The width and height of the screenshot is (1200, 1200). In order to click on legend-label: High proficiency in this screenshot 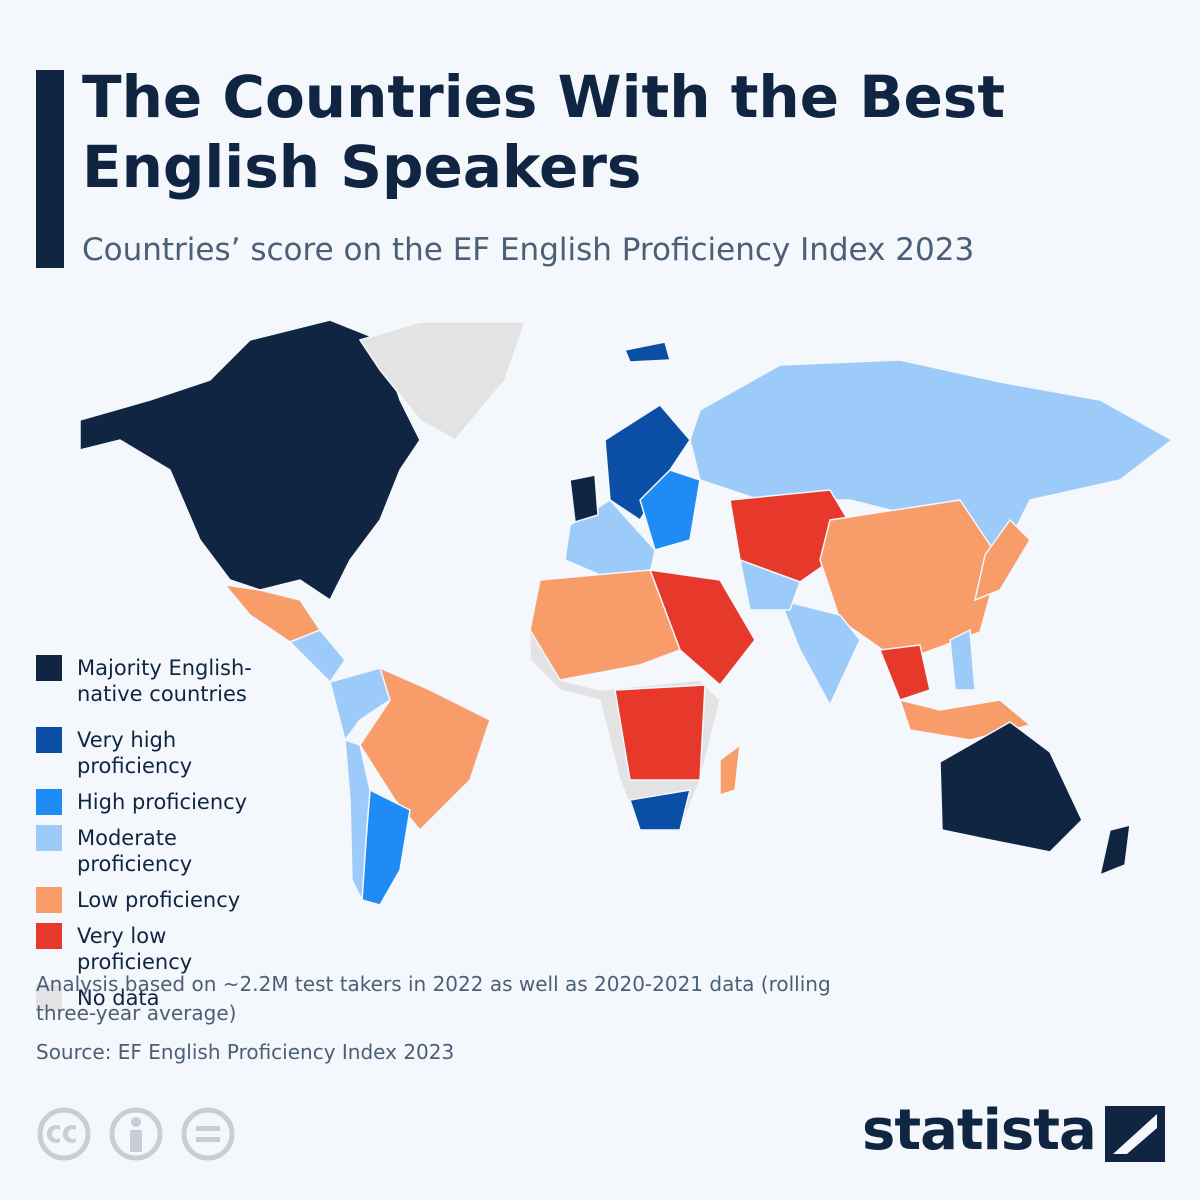, I will do `click(162, 802)`.